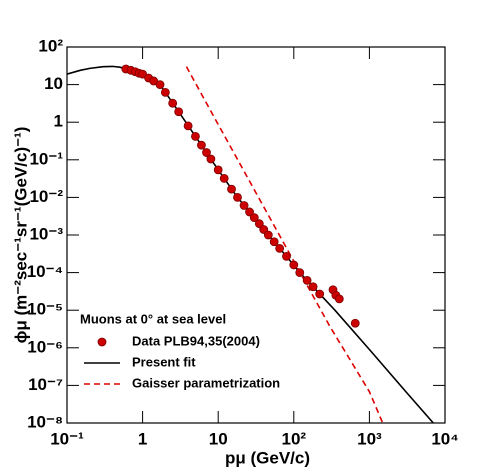 The image size is (491, 472). What do you see at coordinates (206, 382) in the screenshot?
I see `legend-label: Gaisser parametrization` at bounding box center [206, 382].